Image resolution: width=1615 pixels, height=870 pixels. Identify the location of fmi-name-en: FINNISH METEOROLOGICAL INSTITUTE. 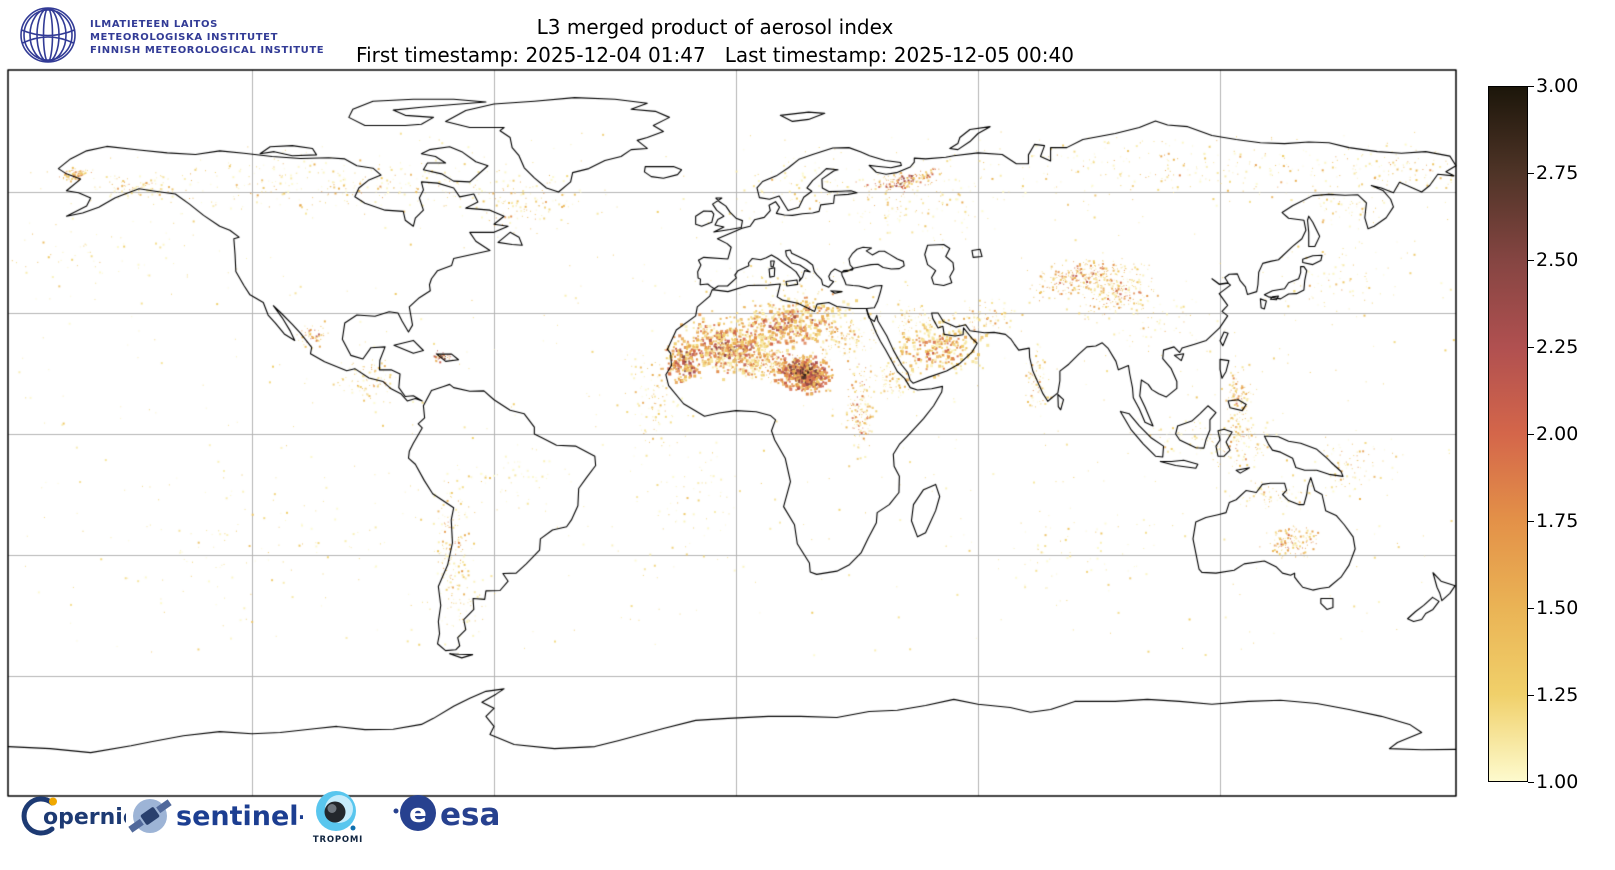
(207, 50).